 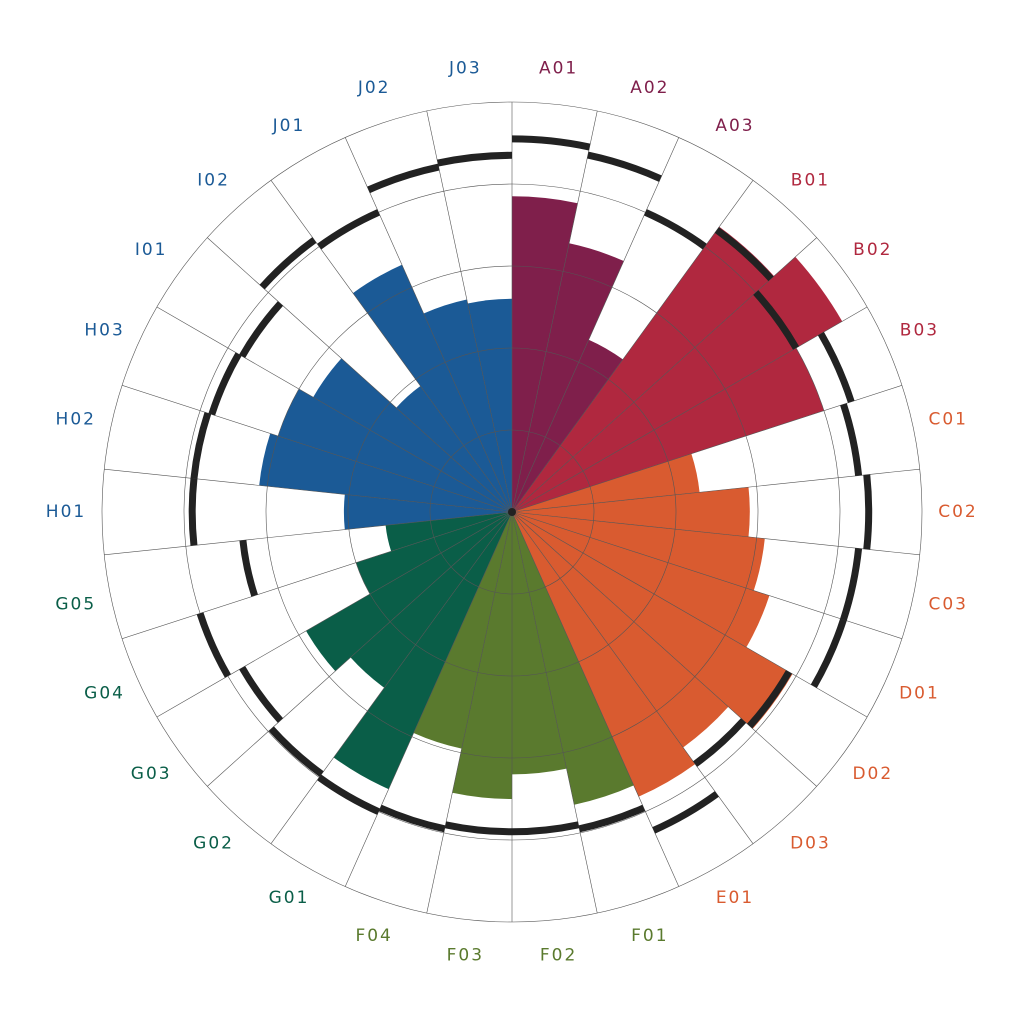 I want to click on category-label: F04, so click(x=373, y=936).